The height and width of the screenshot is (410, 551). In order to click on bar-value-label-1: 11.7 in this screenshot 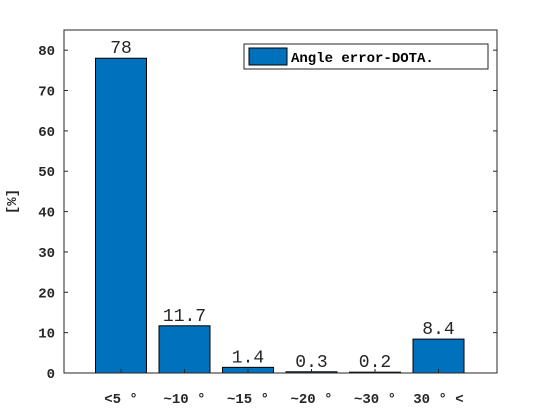, I will do `click(184, 317)`.